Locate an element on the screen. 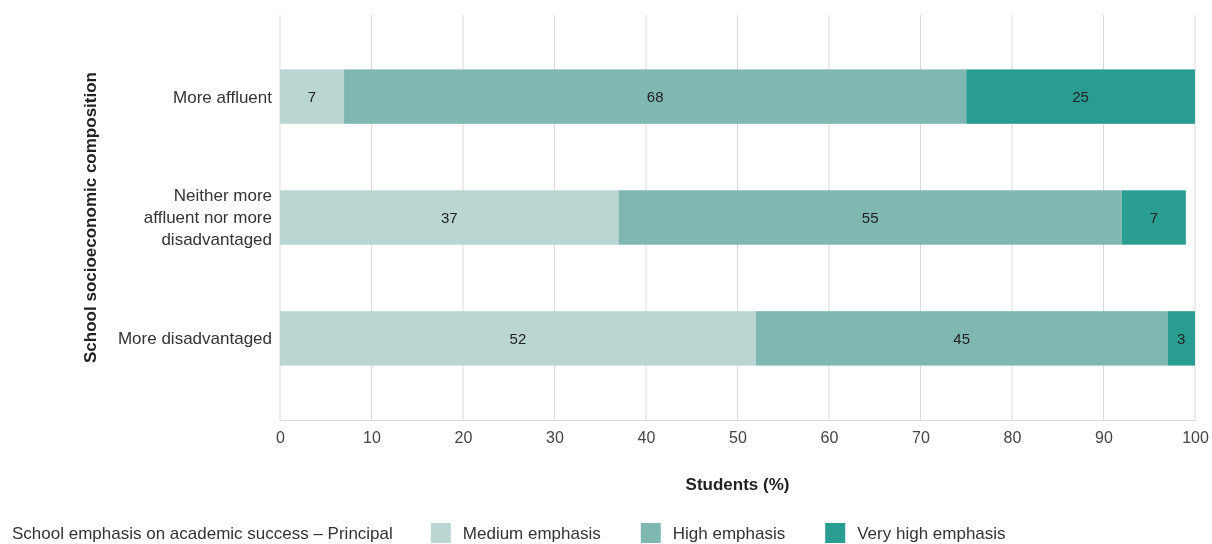 Image resolution: width=1212 pixels, height=544 pixels. data-label: 3 is located at coordinates (1181, 338).